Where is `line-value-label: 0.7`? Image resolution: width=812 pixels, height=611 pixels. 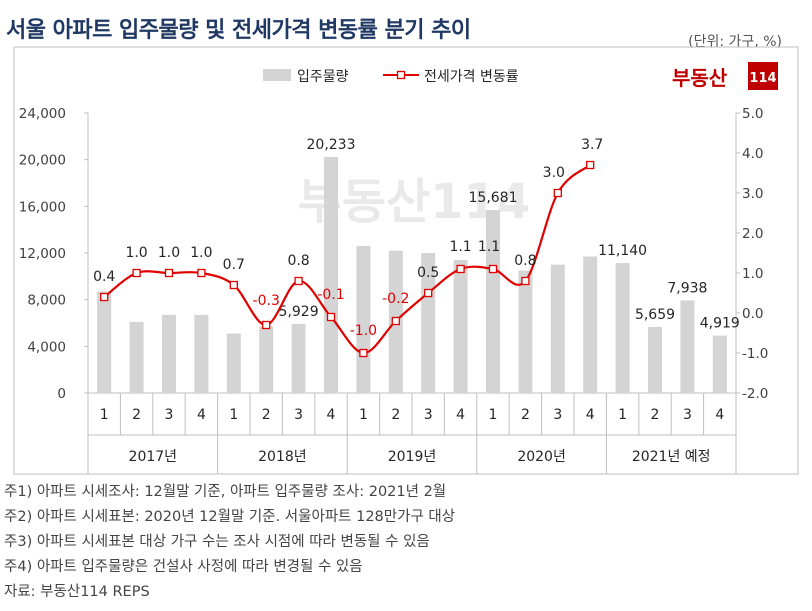
line-value-label: 0.7 is located at coordinates (234, 265).